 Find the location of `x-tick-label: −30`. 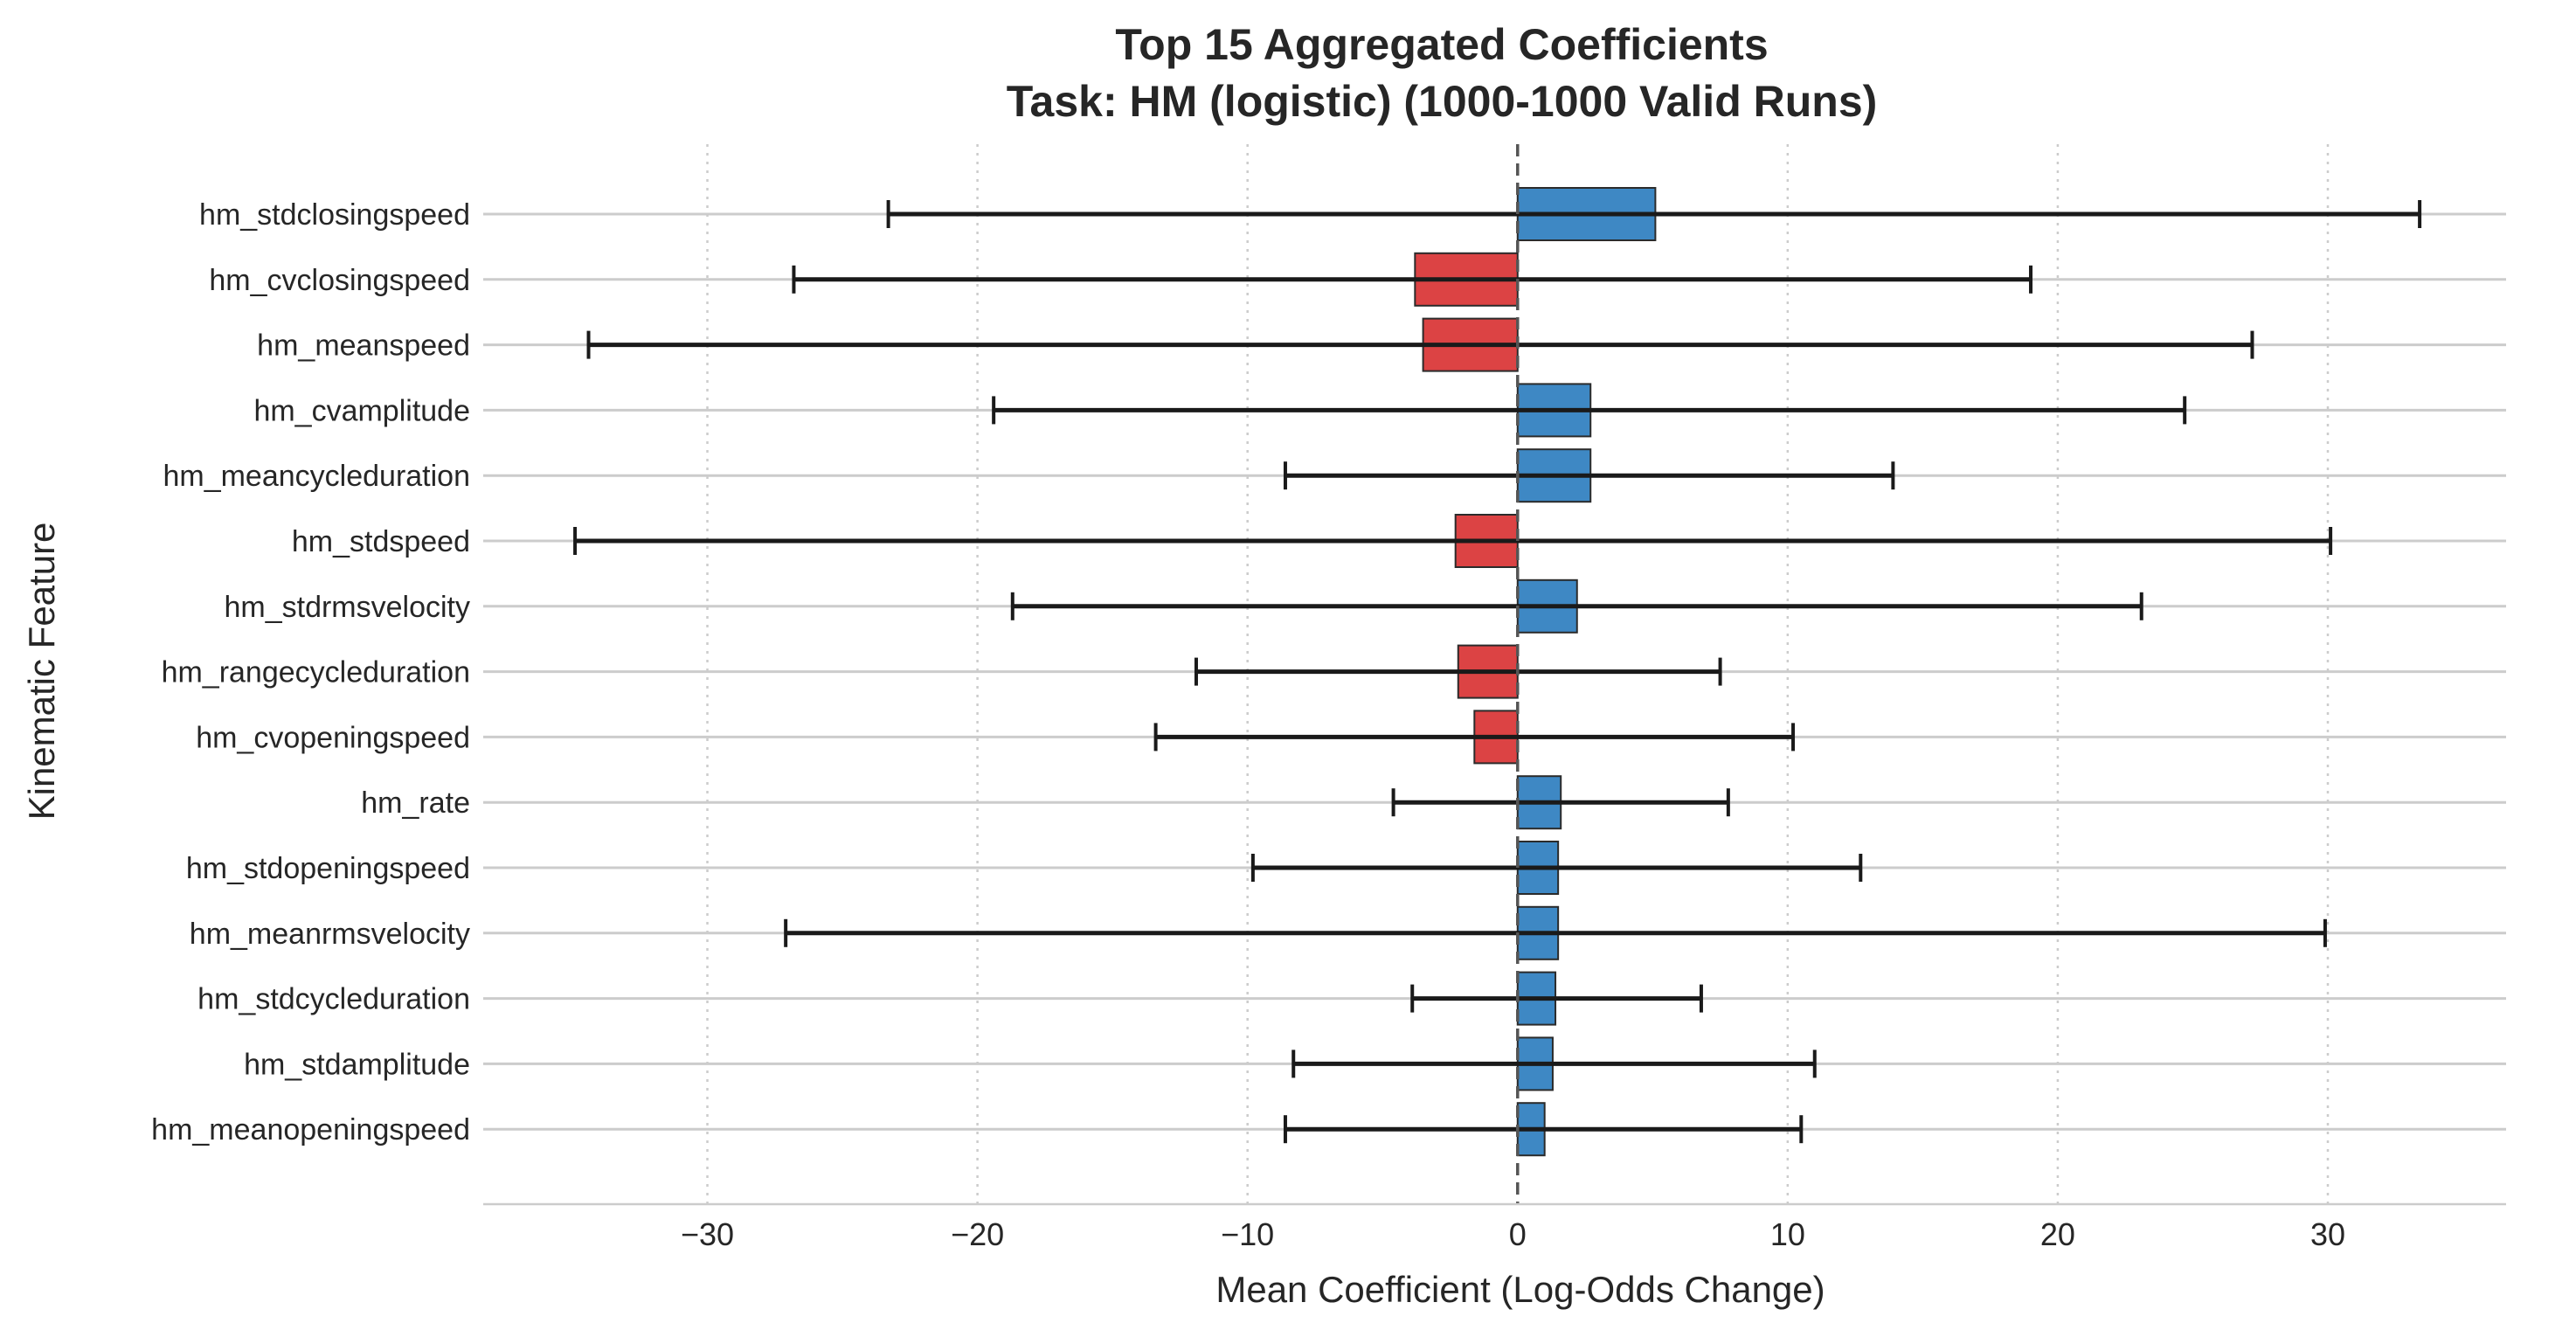

x-tick-label: −30 is located at coordinates (707, 1234).